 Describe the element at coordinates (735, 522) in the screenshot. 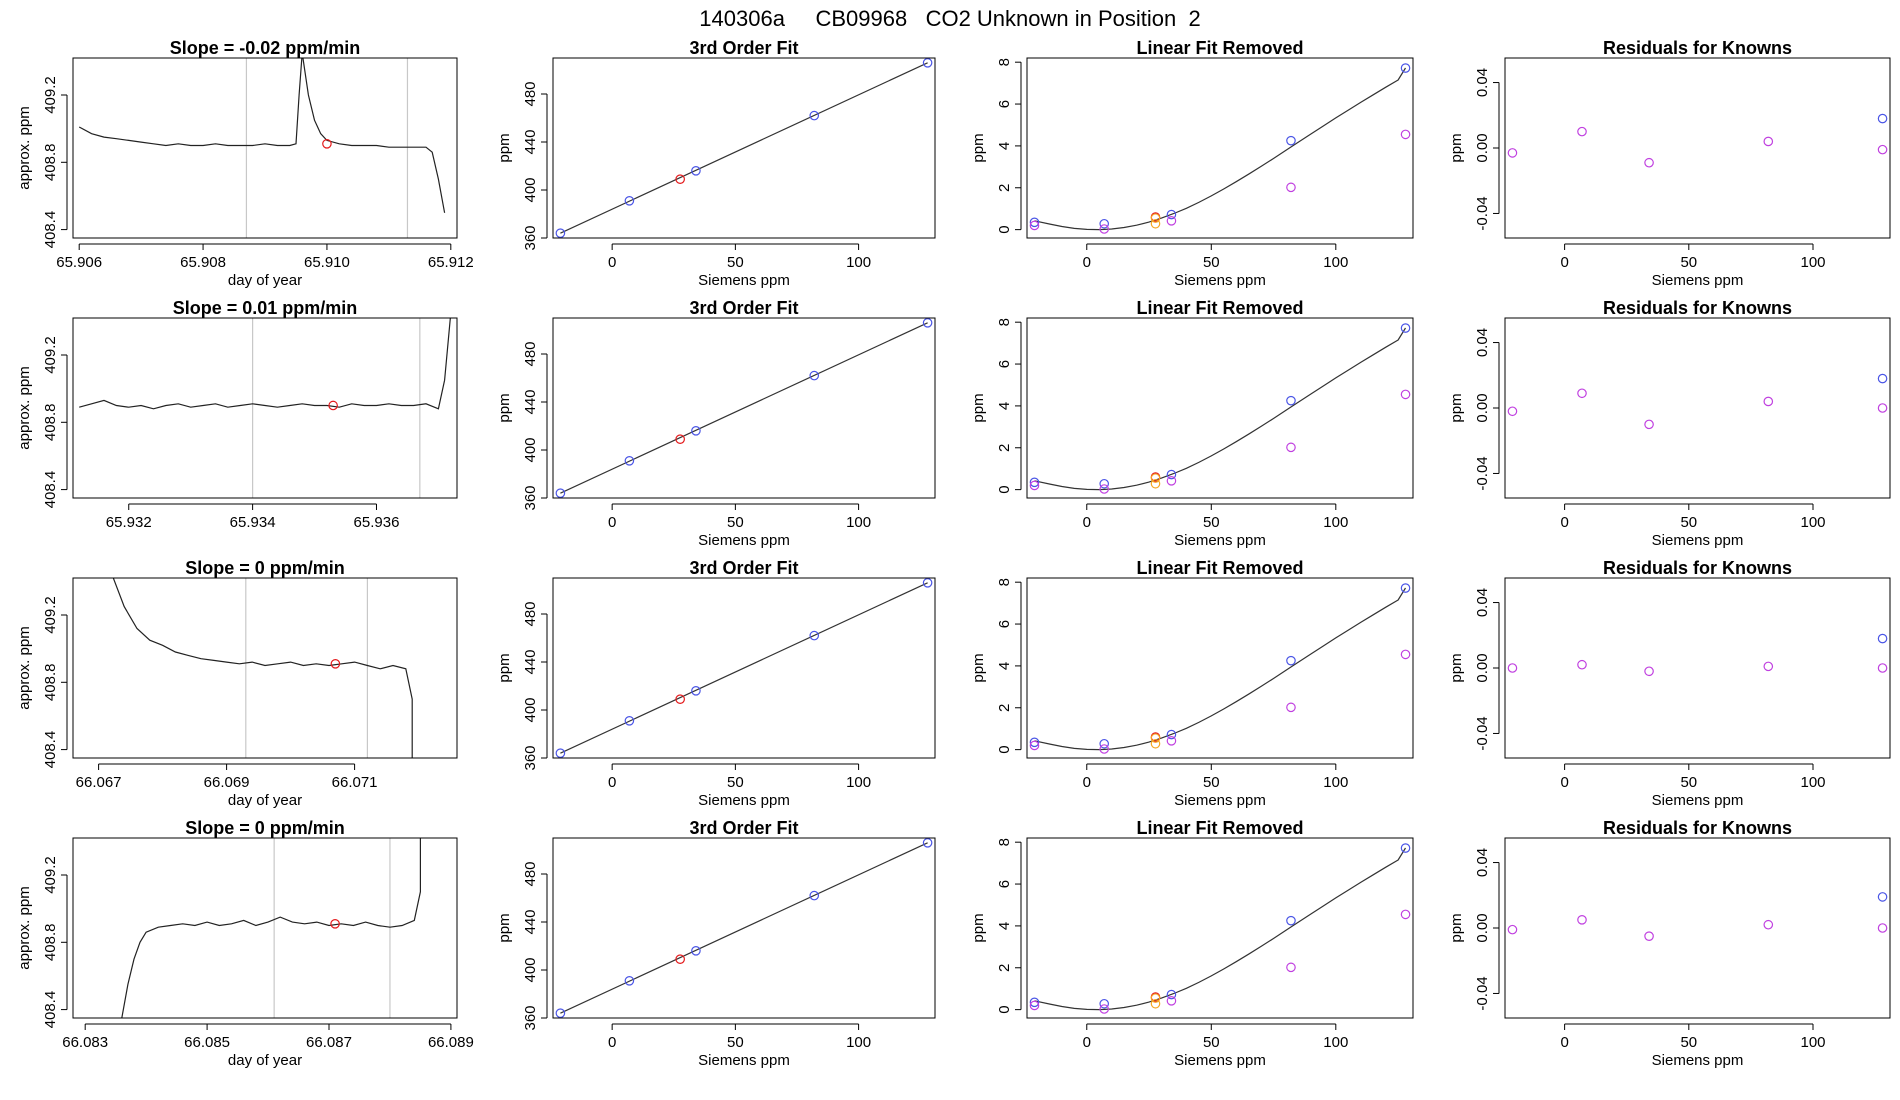

I see `x-tick-label: 50` at that location.